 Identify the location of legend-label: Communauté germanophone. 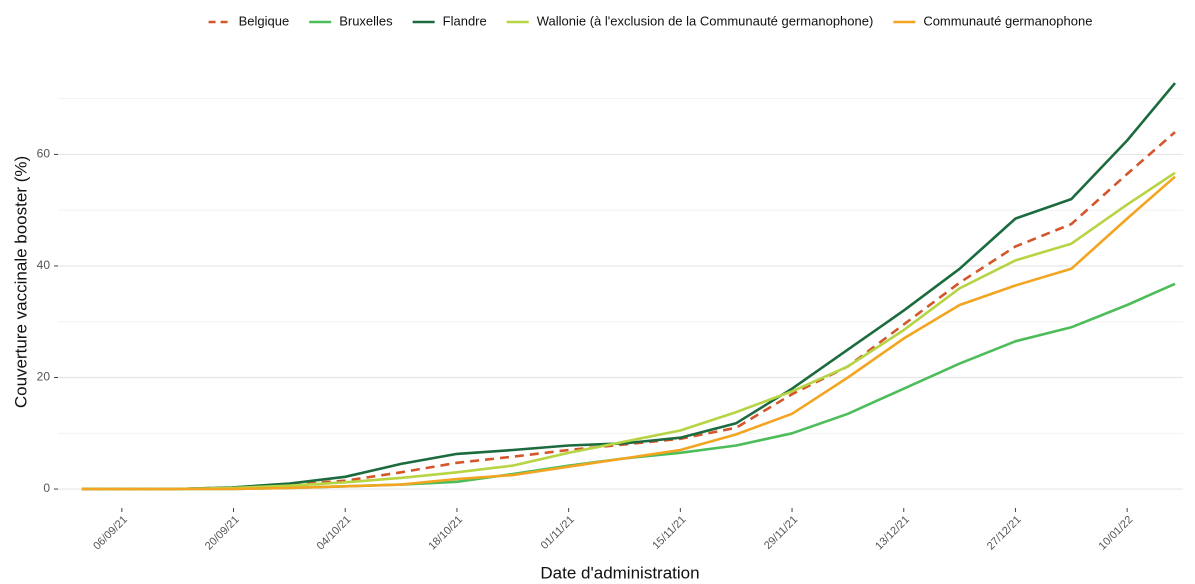
(1007, 20).